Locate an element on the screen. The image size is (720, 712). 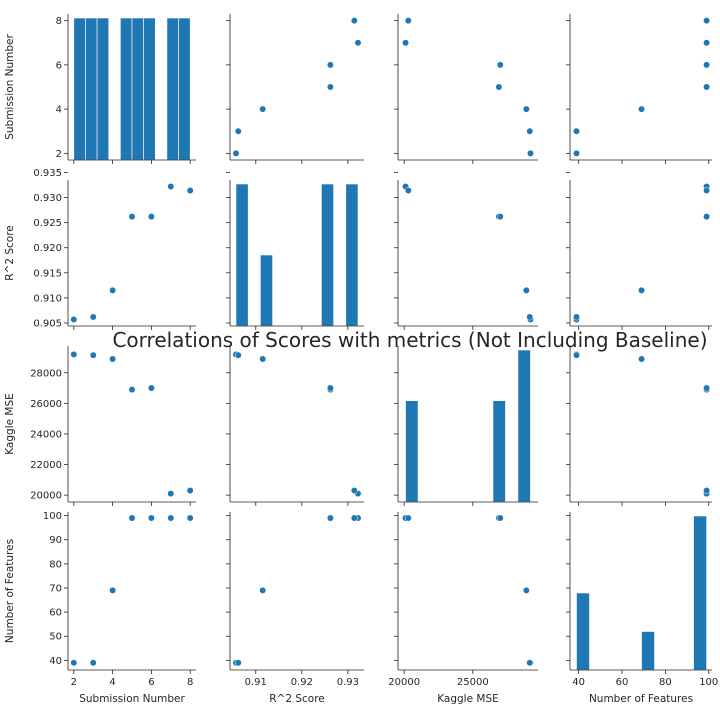
y-tick-label: 0.920 is located at coordinates (47, 248).